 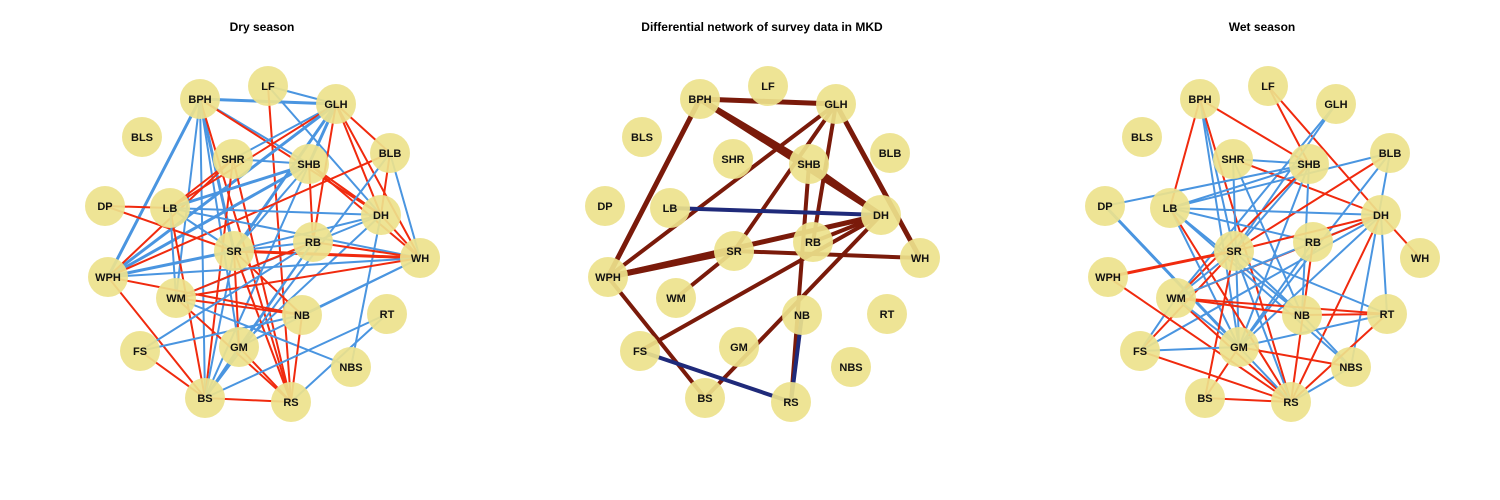 I want to click on edge-lf-dh, so click(x=324, y=150).